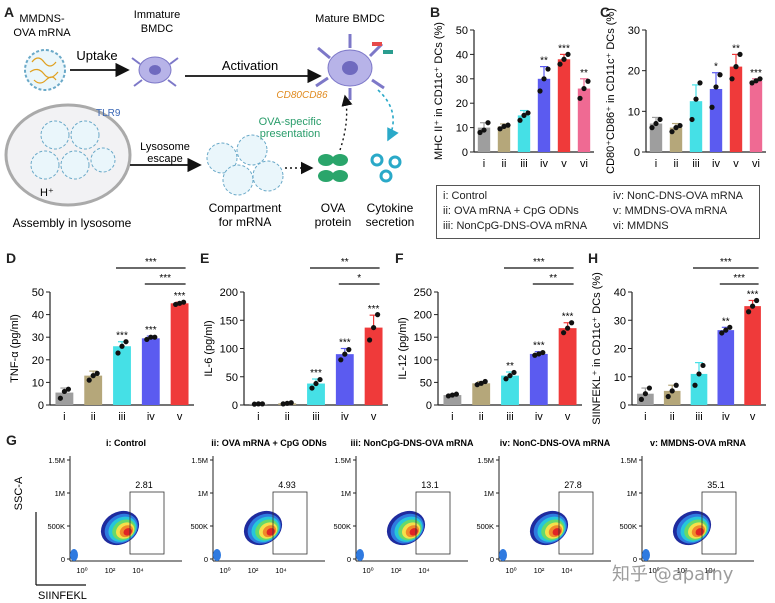  Describe the element at coordinates (245, 208) in the screenshot. I see `compartment-label-1: Compartment` at that location.